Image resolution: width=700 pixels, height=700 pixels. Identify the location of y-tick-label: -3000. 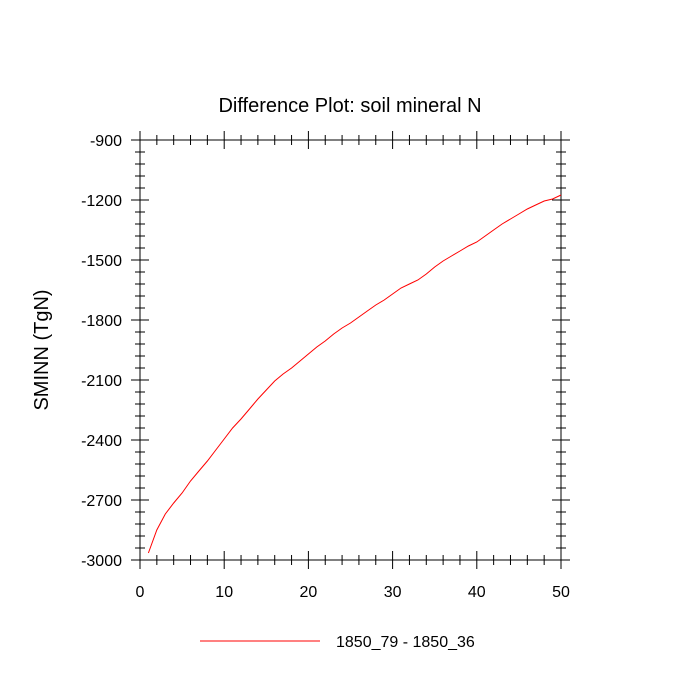
(101, 561).